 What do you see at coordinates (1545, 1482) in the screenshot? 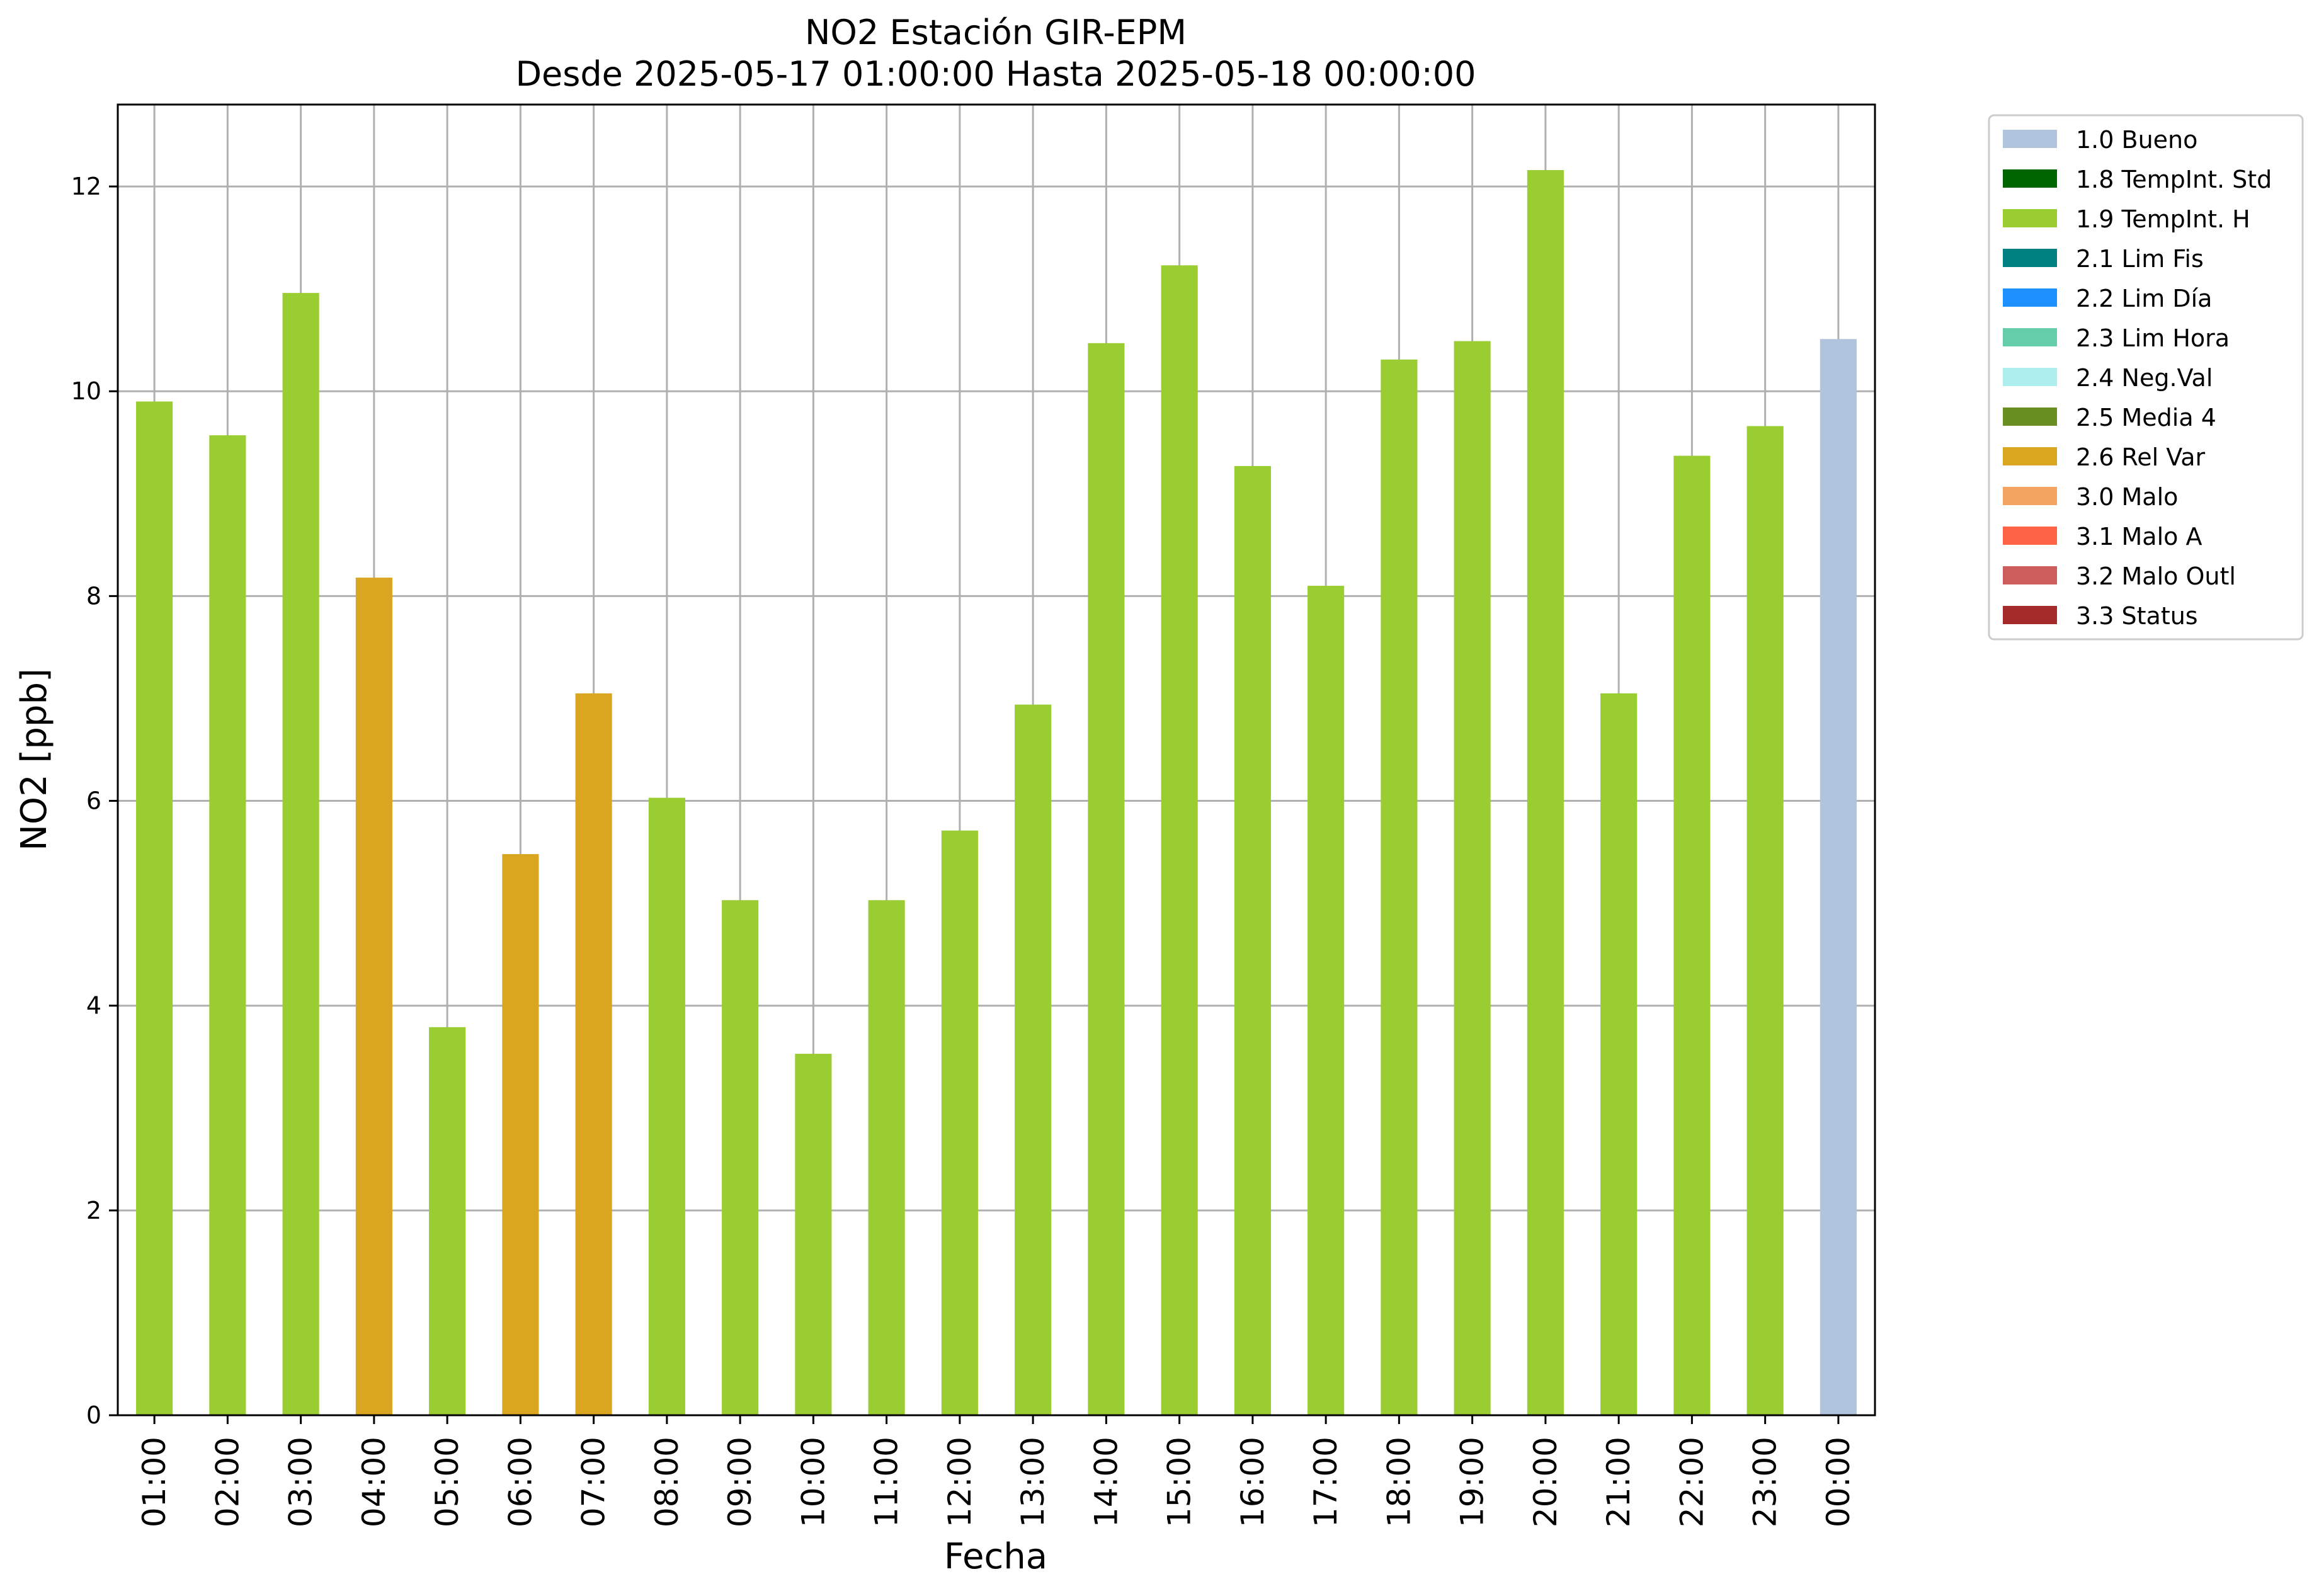
I see `x-tick-label: 20:00` at bounding box center [1545, 1482].